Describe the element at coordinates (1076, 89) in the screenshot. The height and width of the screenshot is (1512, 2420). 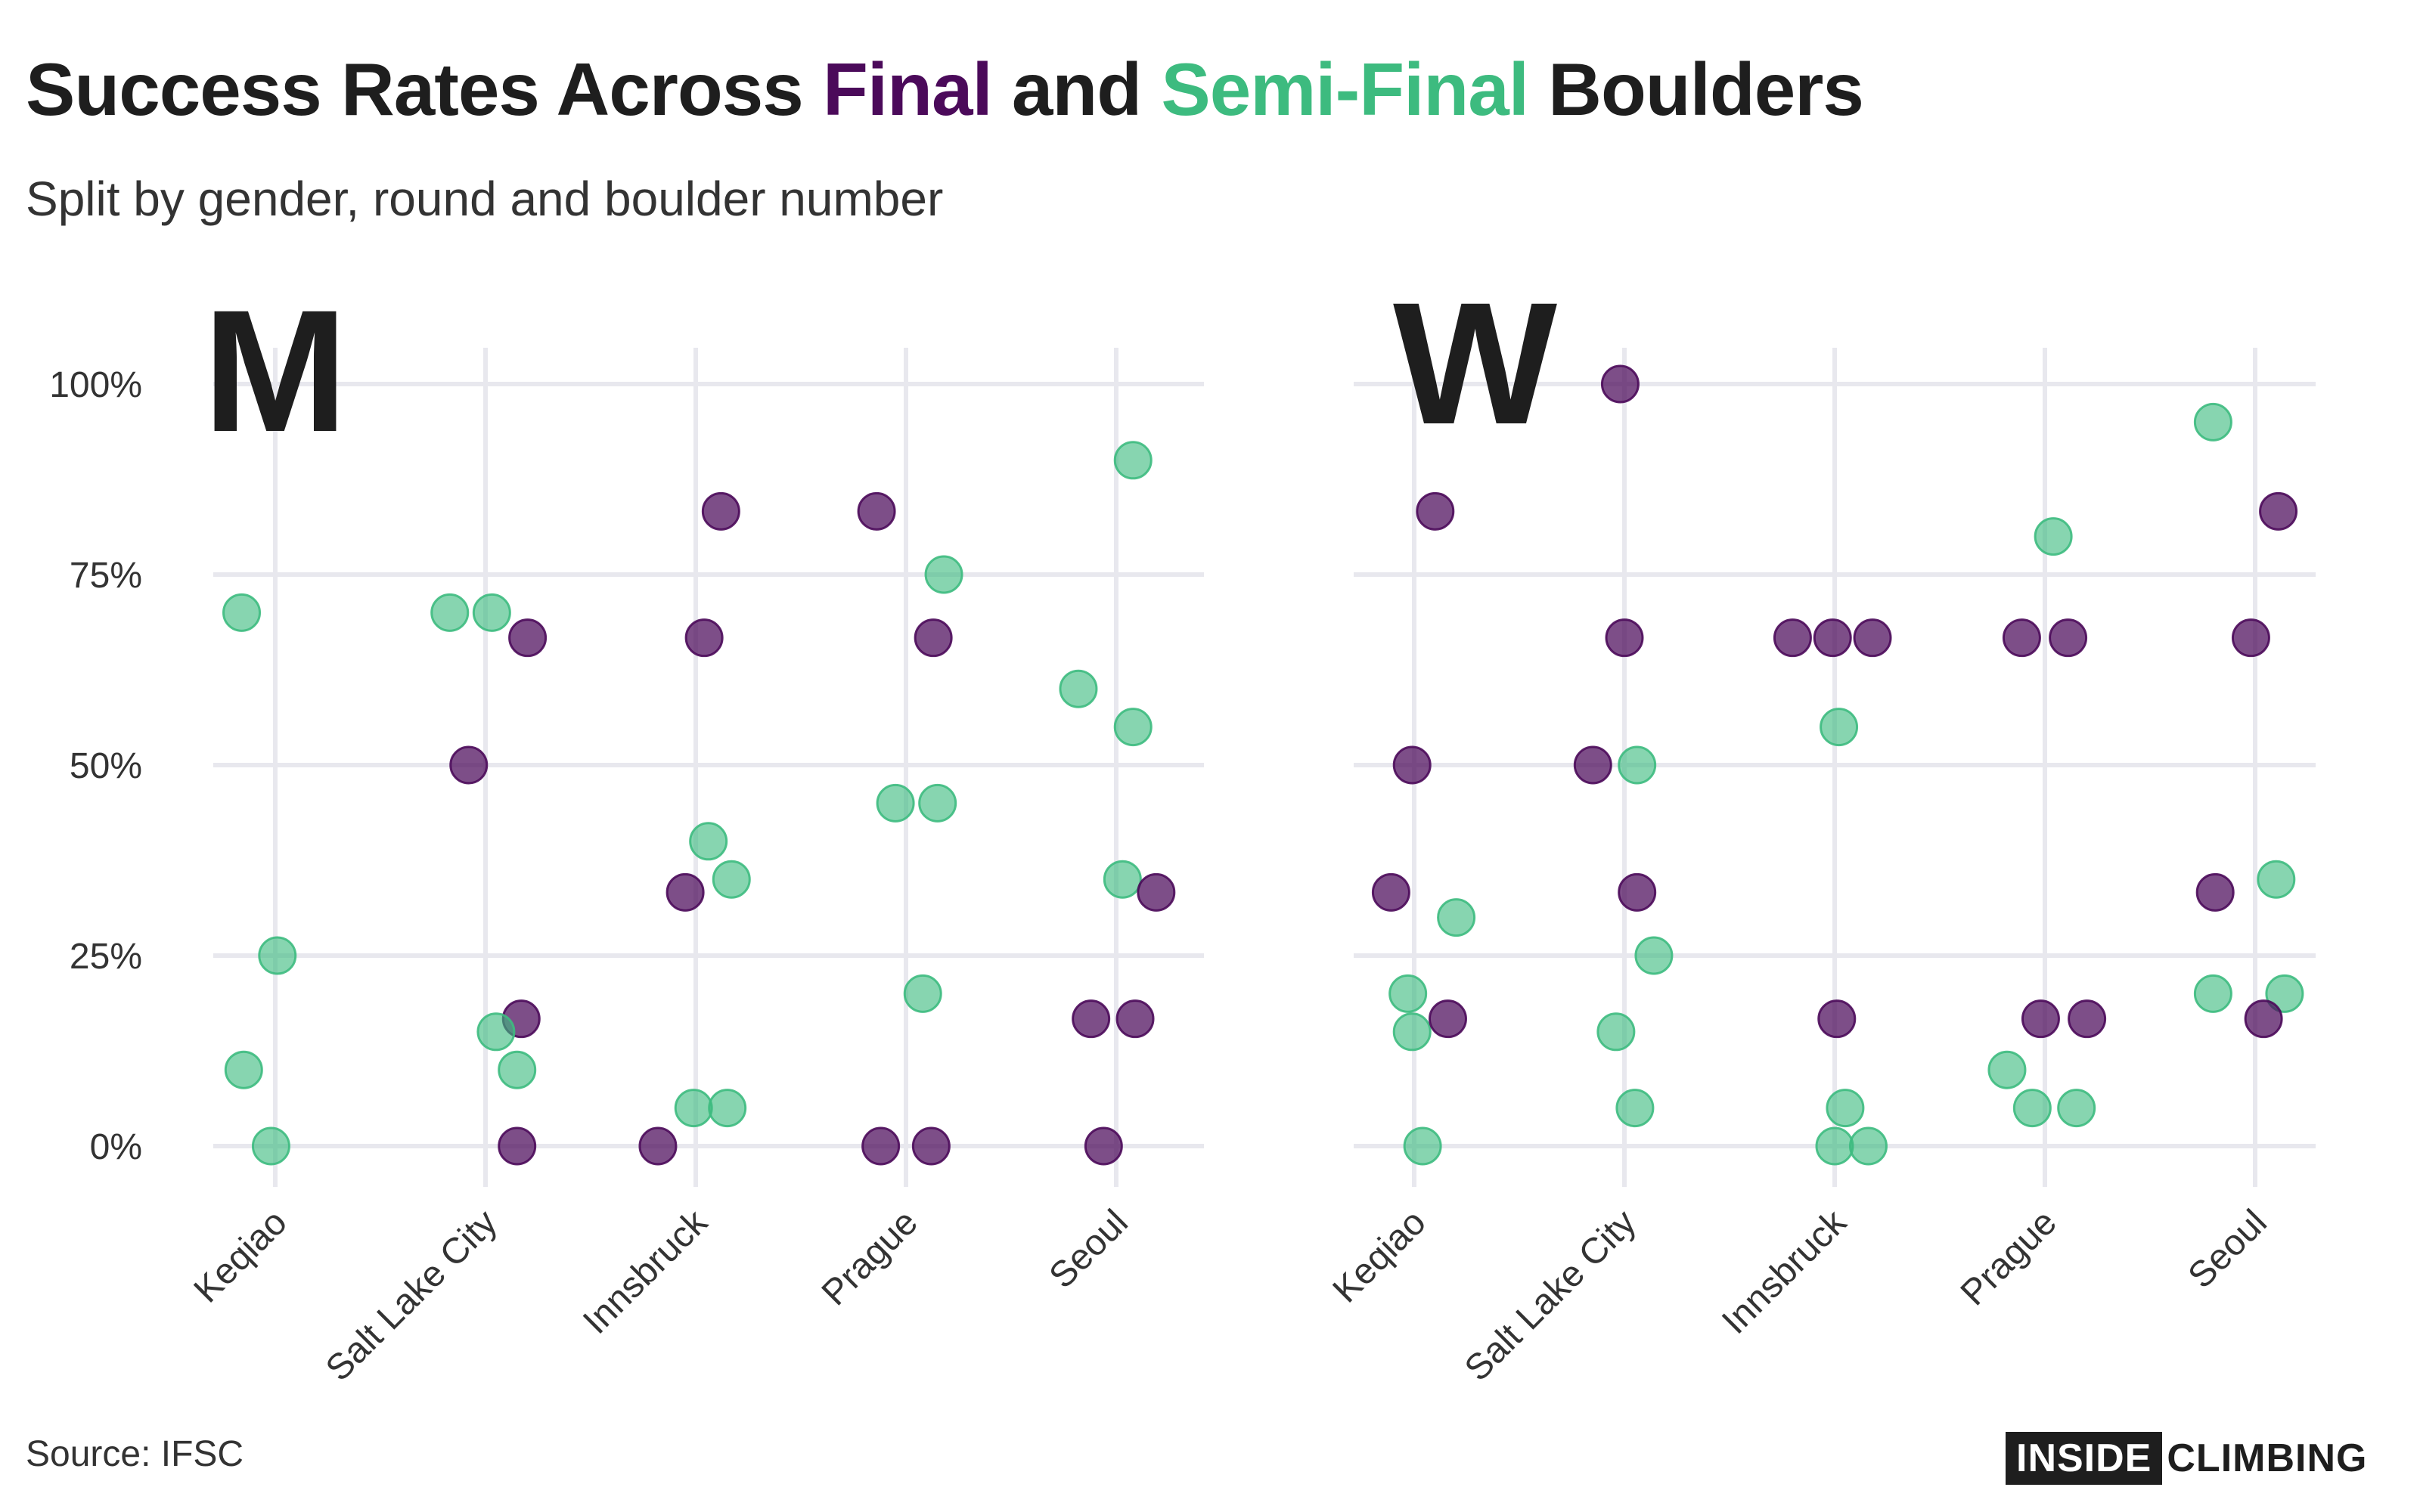
I see `title-and: and` at that location.